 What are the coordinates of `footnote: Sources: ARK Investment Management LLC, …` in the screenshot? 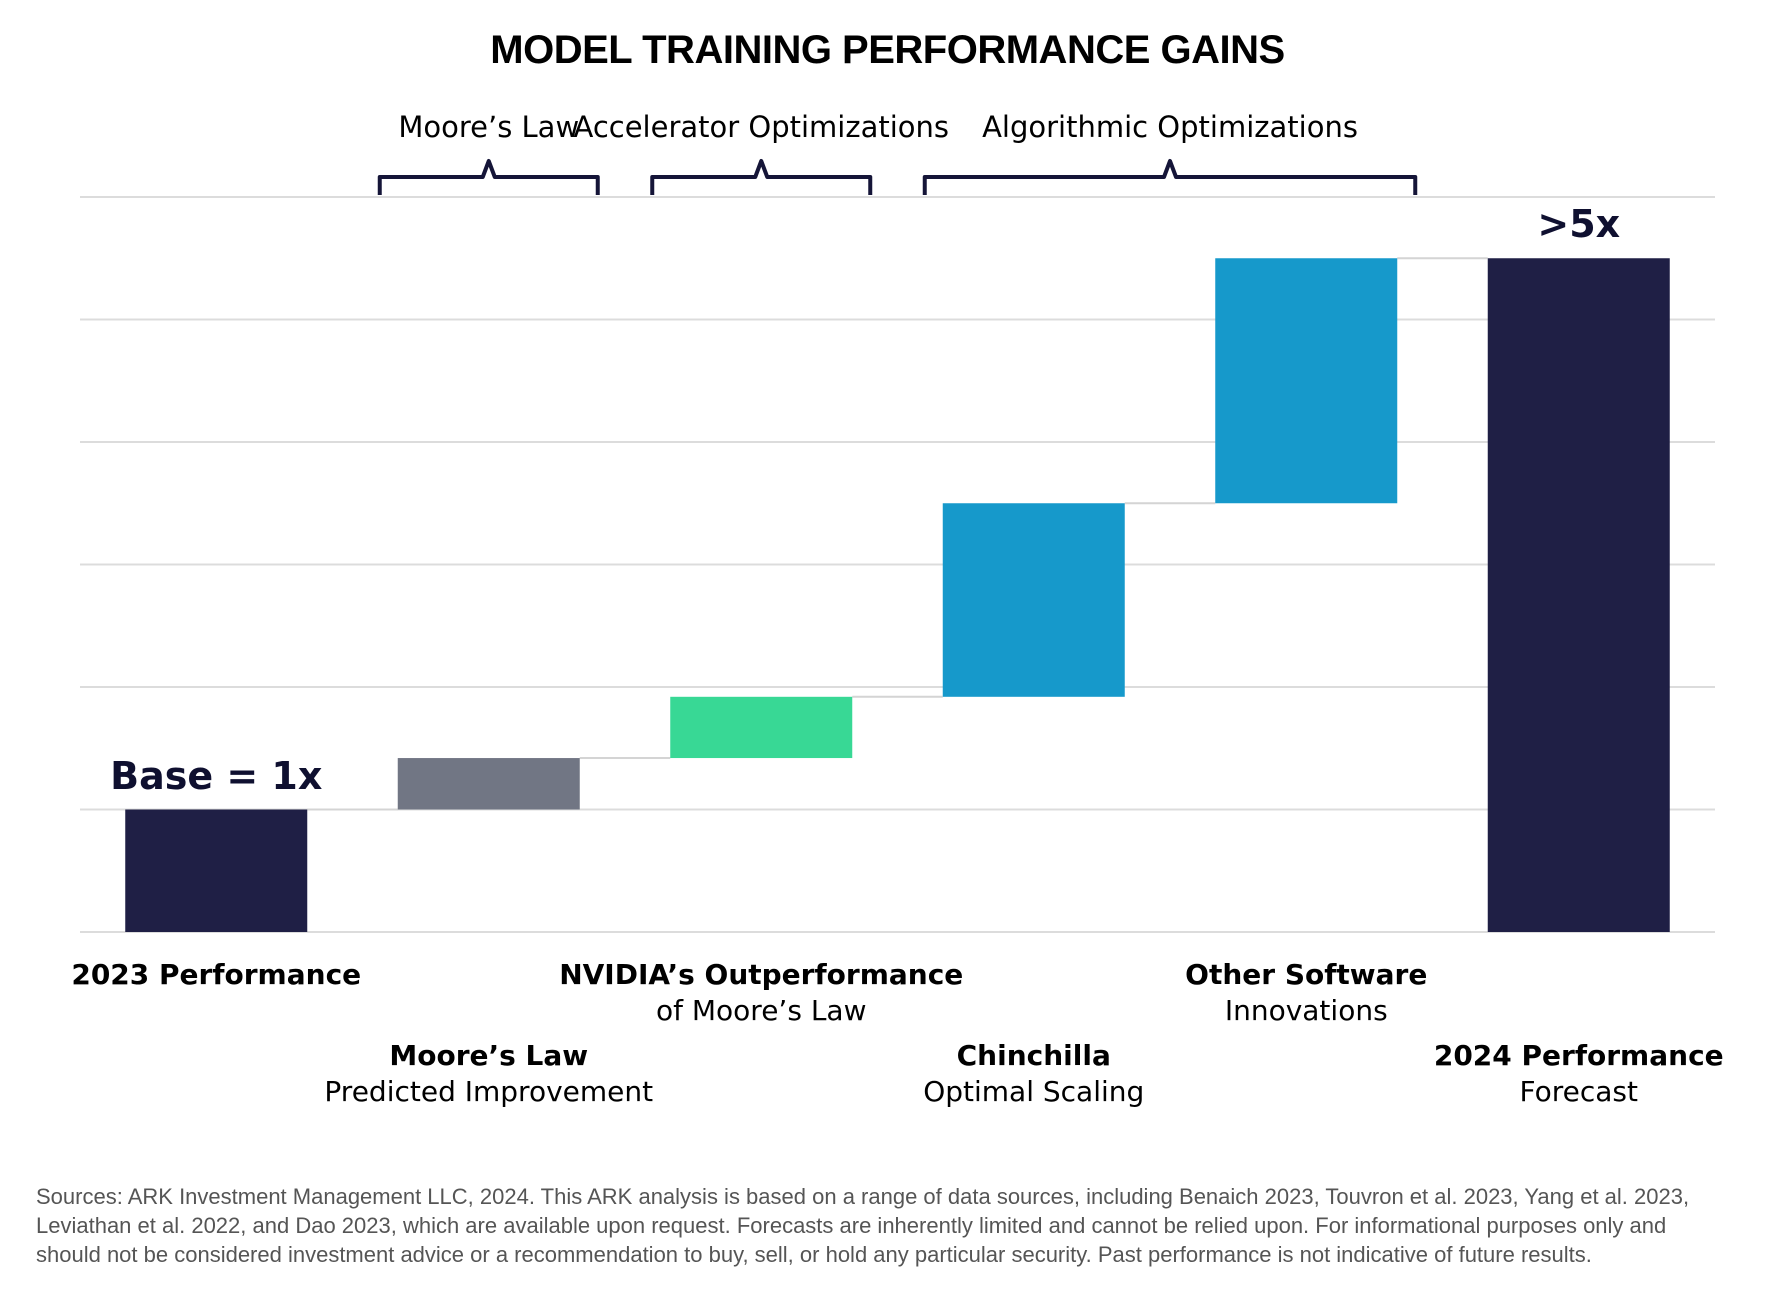 It's located at (863, 1225).